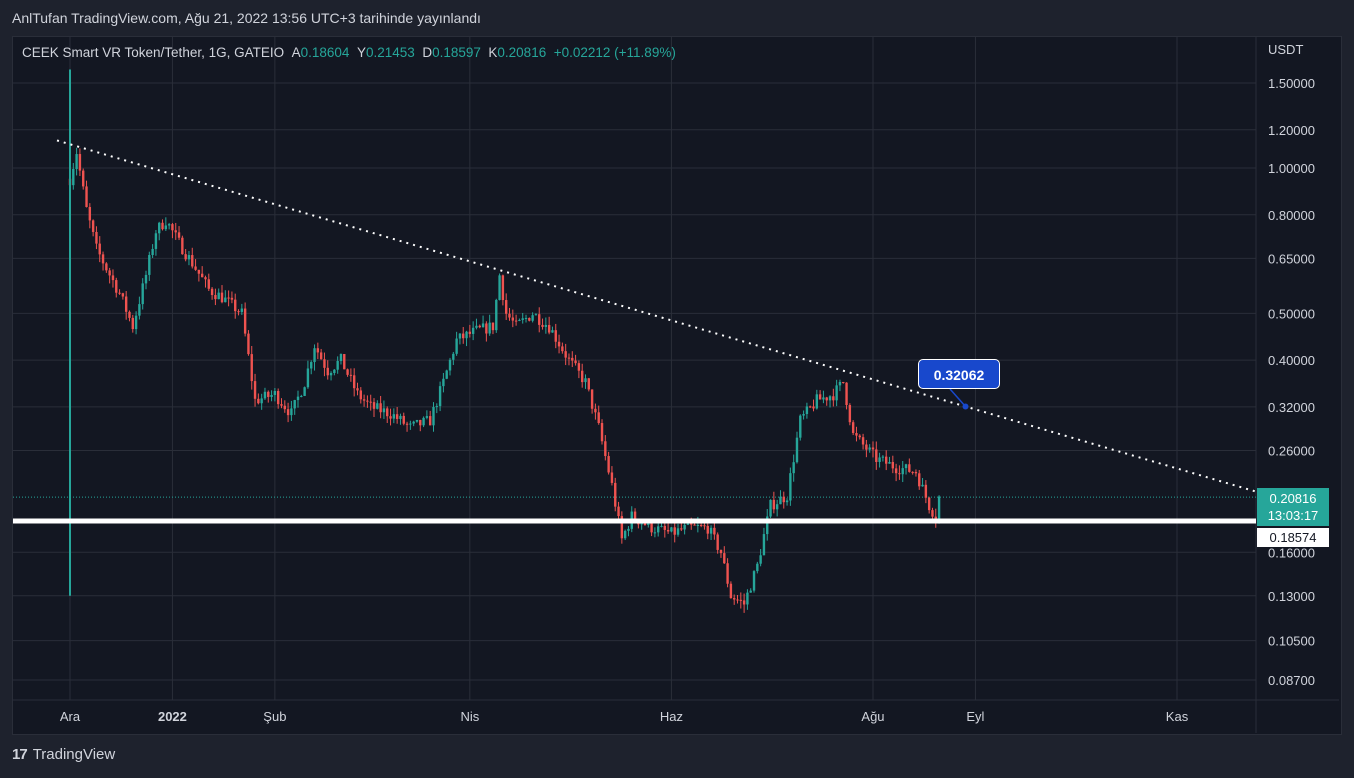 This screenshot has width=1354, height=778. I want to click on time-tick-label: Haz, so click(671, 716).